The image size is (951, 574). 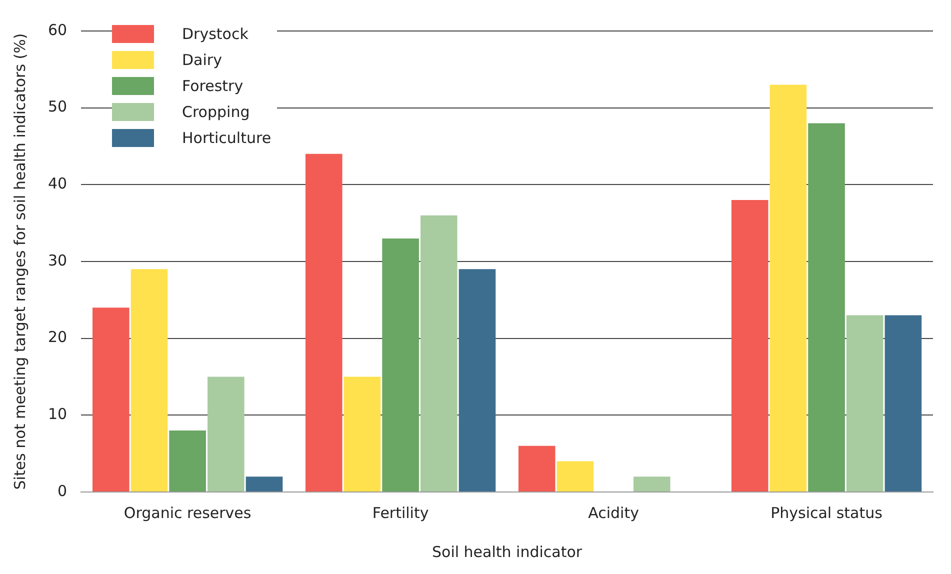 I want to click on y-tick-label: 60, so click(x=58, y=29).